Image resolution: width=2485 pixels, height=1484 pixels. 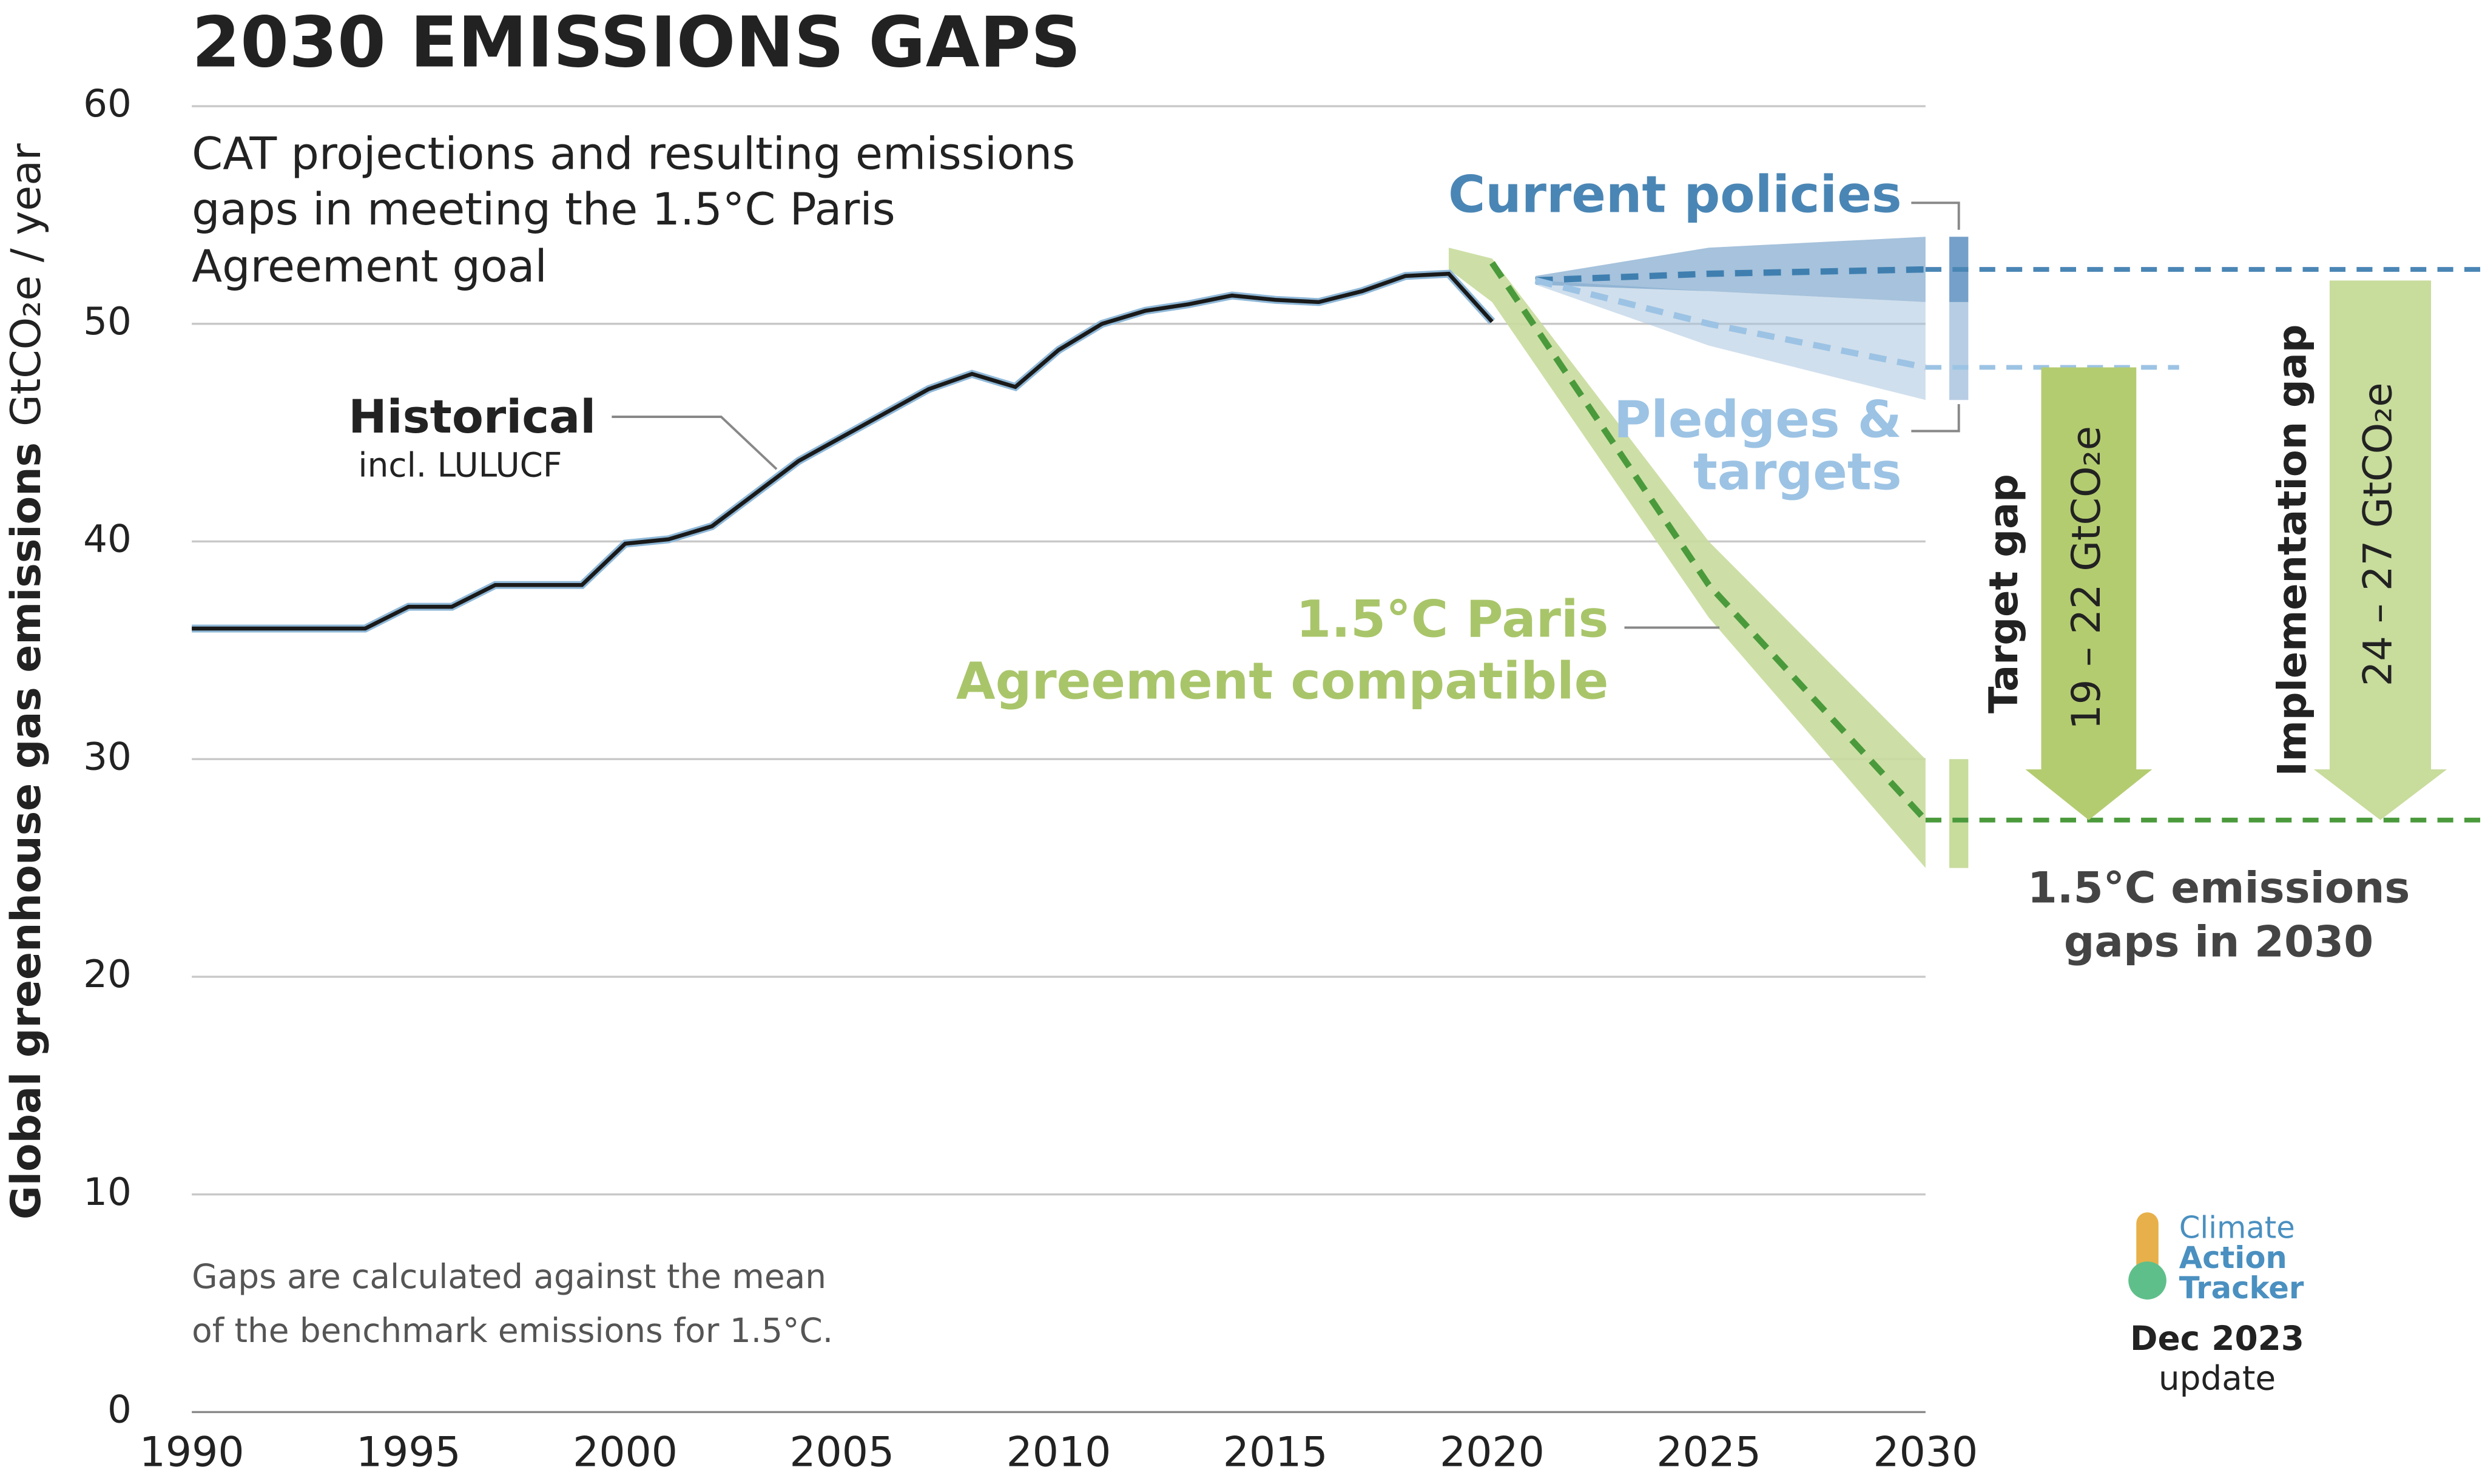 What do you see at coordinates (460, 466) in the screenshot?
I see `series-note: incl. LULUCF` at bounding box center [460, 466].